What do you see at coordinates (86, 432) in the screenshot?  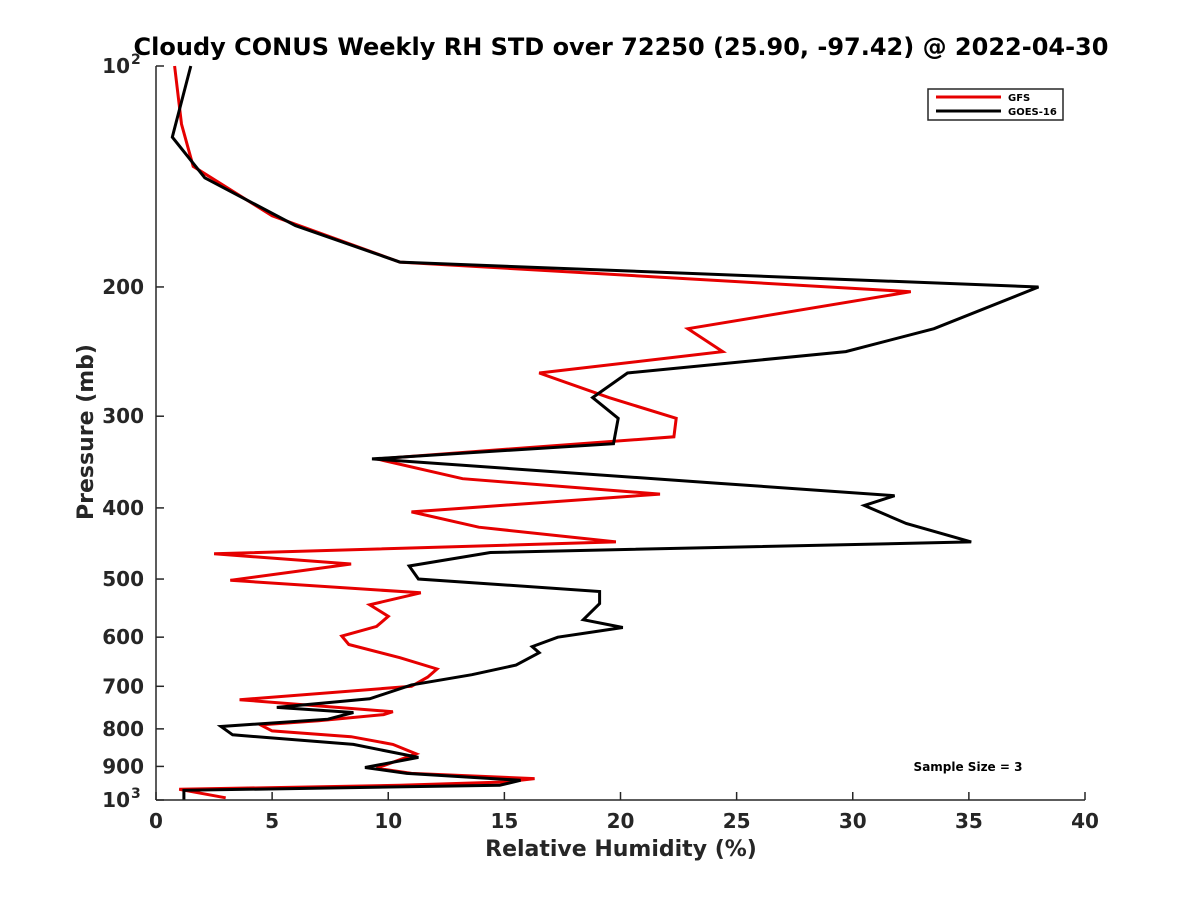 I see `y-axis-label: Pressure (mb)` at bounding box center [86, 432].